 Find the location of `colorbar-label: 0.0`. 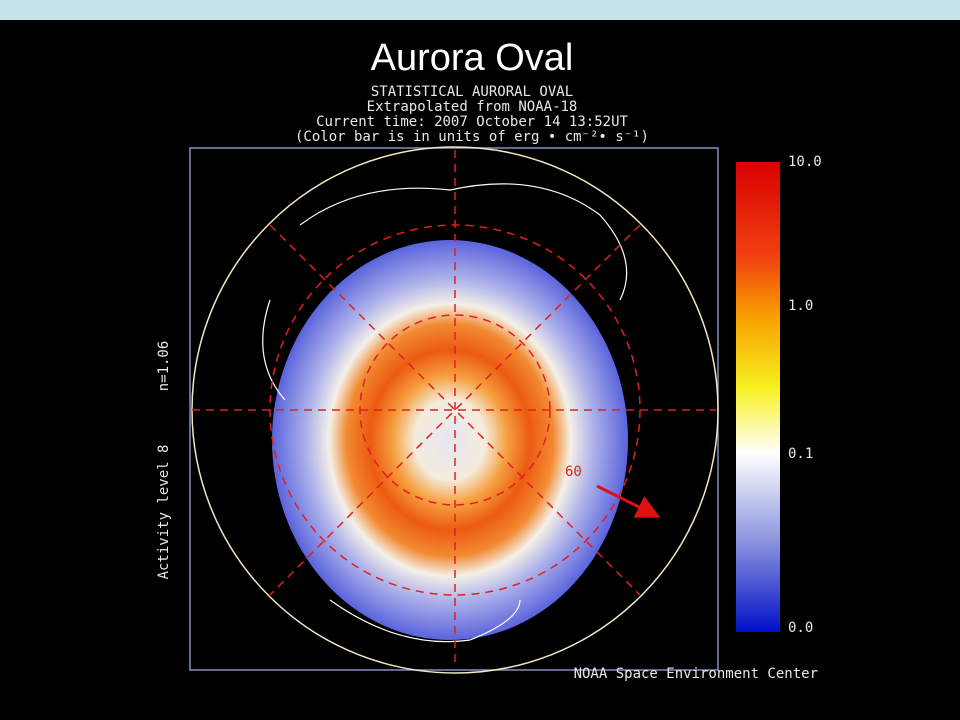

colorbar-label: 0.0 is located at coordinates (800, 628).